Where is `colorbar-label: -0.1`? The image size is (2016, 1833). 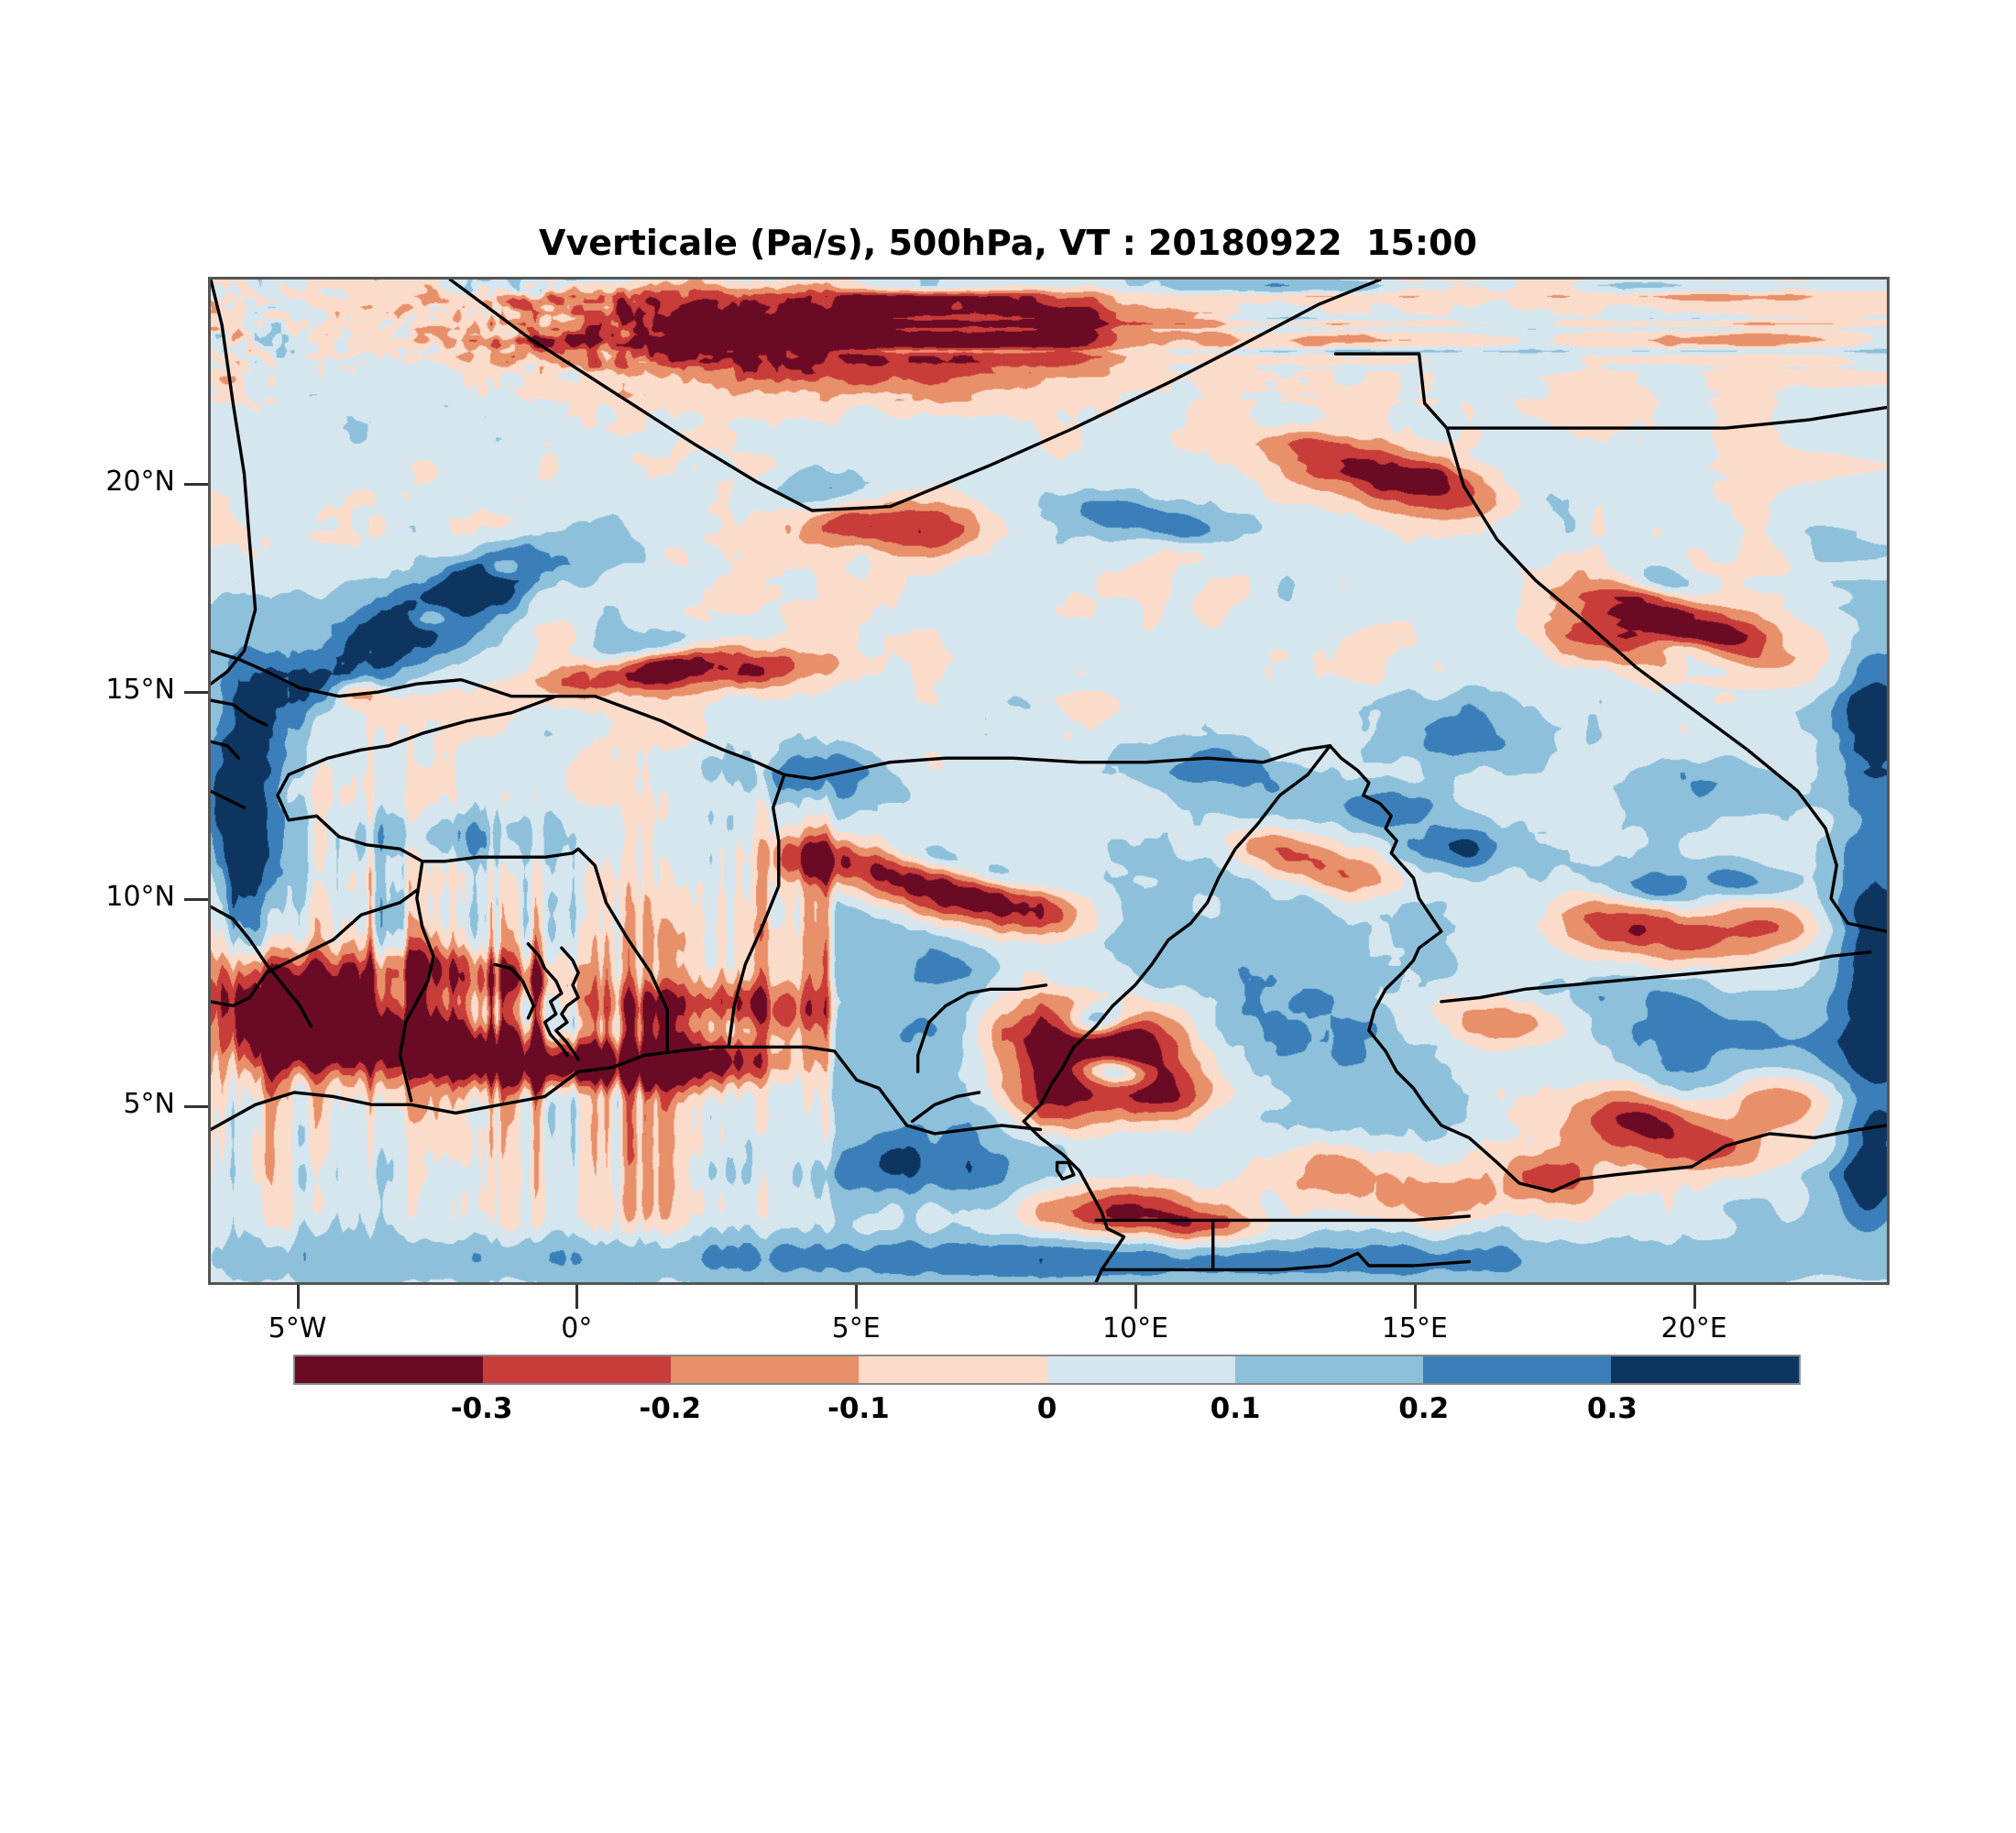
colorbar-label: -0.1 is located at coordinates (858, 1408).